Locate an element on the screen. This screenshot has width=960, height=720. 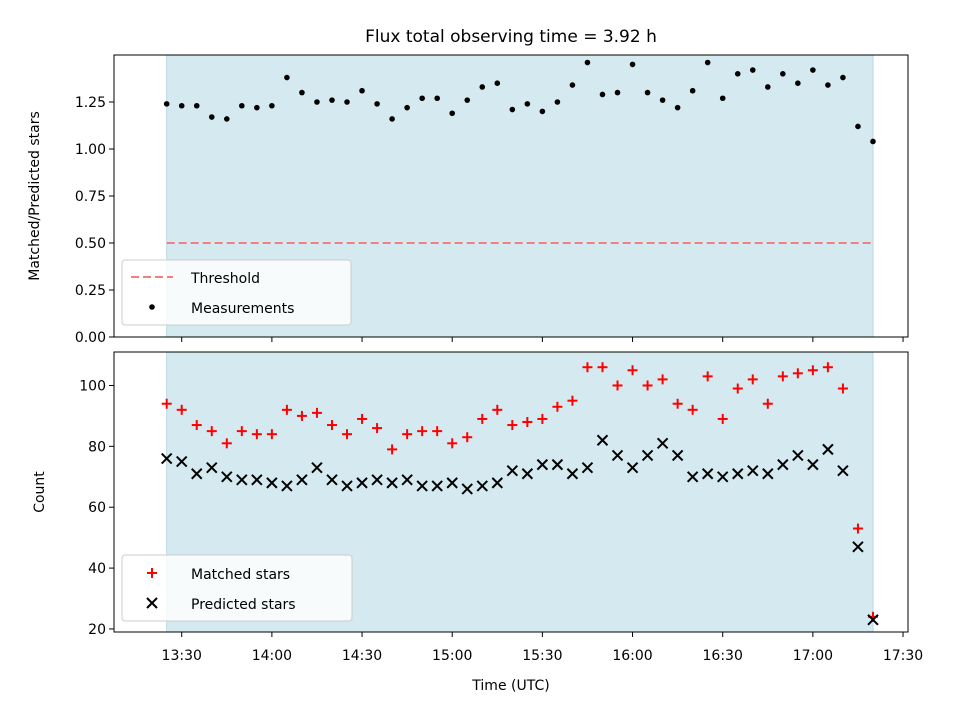
y-tick-label: 1.25 is located at coordinates (90, 103).